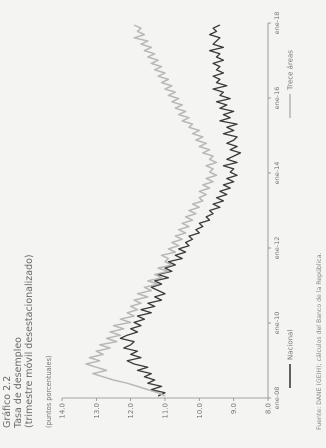  What do you see at coordinates (166, 411) in the screenshot?
I see `y-tick-label: 11.0` at bounding box center [166, 411].